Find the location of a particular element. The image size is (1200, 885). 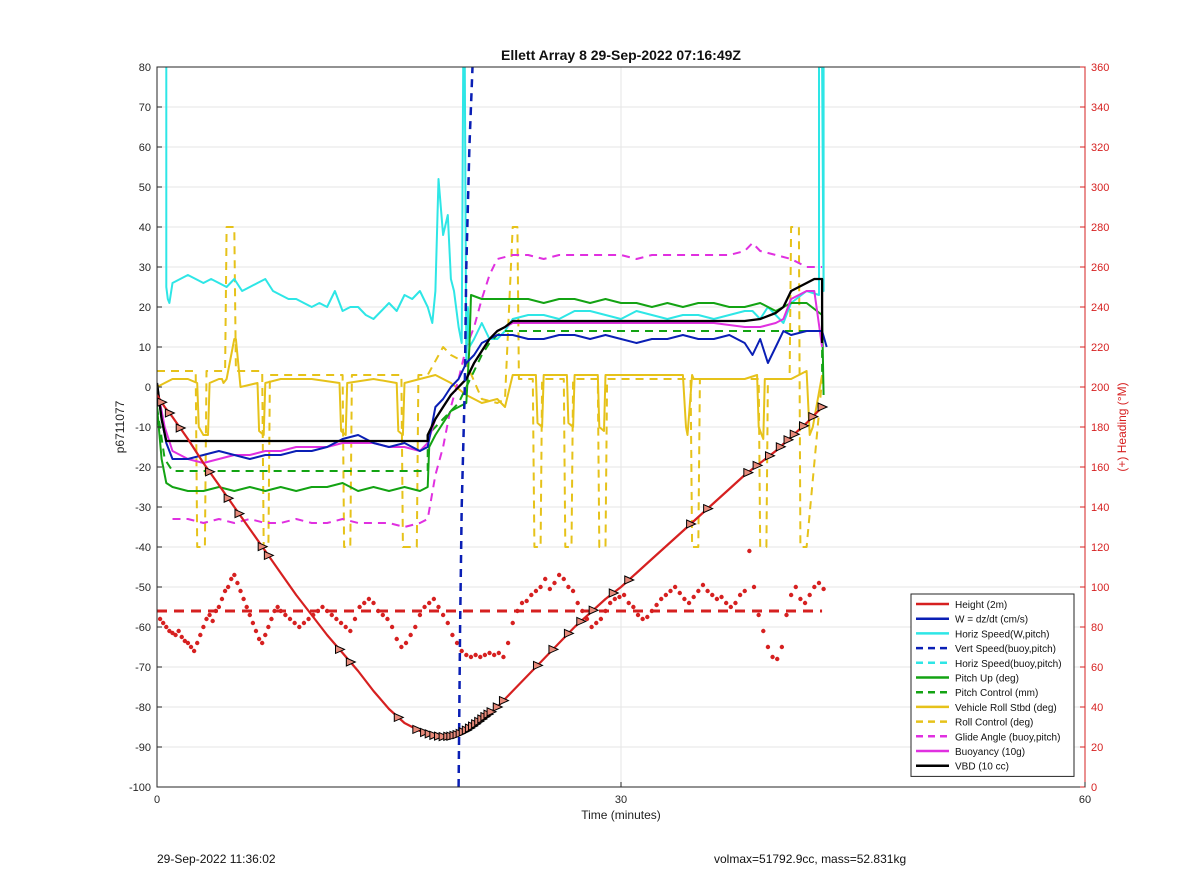

y-tick-label: 0 is located at coordinates (148, 388).